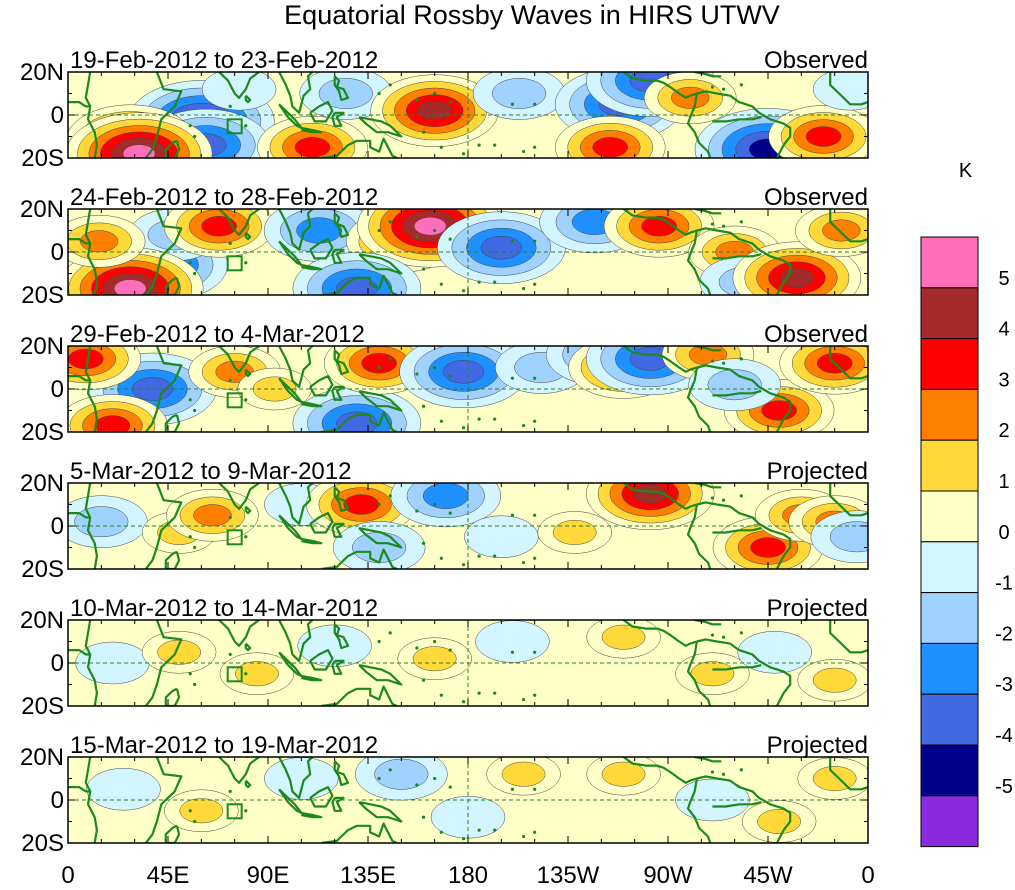 Image resolution: width=1015 pixels, height=890 pixels. What do you see at coordinates (1003, 330) in the screenshot?
I see `colorbar-label: 4` at bounding box center [1003, 330].